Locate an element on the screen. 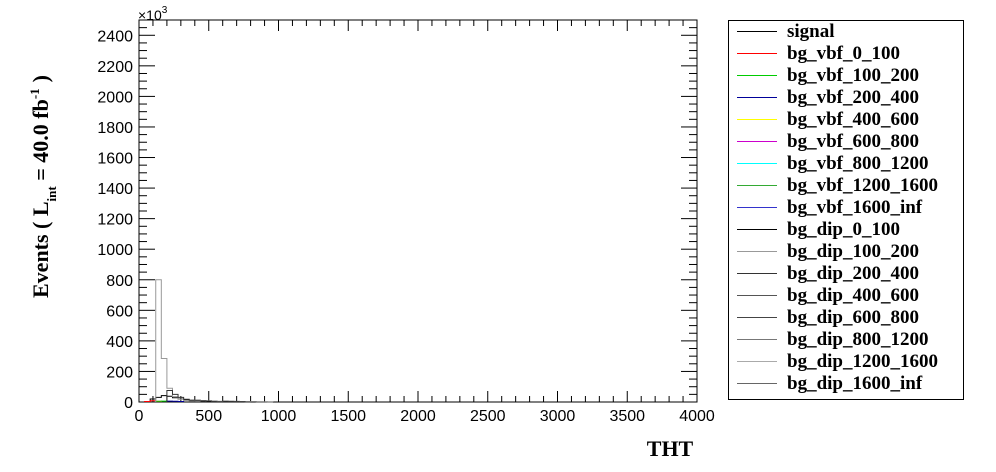  histogram-bin is located at coordinates (159, 341).